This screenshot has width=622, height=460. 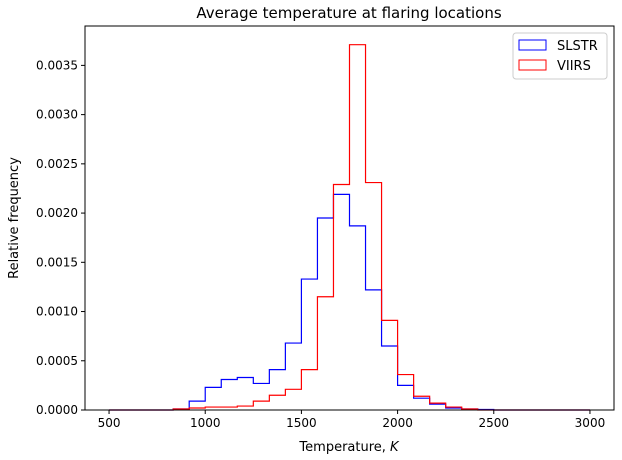 What do you see at coordinates (205, 423) in the screenshot?
I see `x-tick-label: 1000` at bounding box center [205, 423].